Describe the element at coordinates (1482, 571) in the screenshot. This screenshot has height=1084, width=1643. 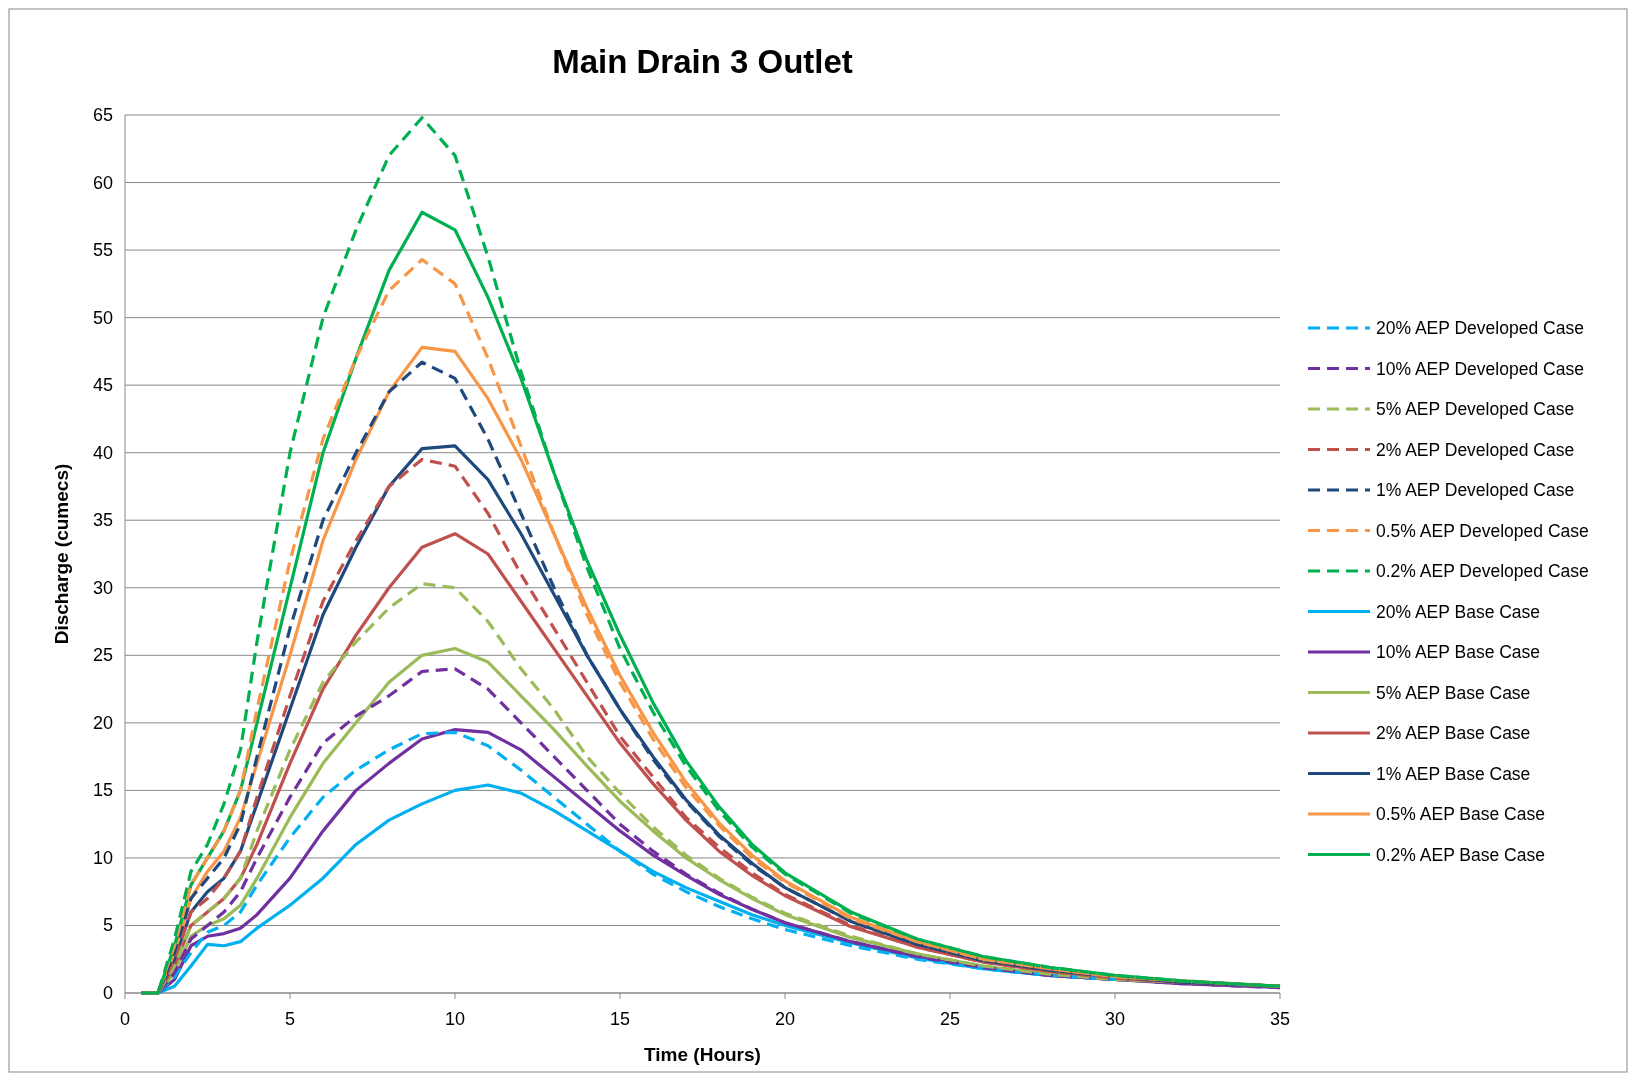
I see `legend-label: 0.2% AEP Developed Case` at that location.